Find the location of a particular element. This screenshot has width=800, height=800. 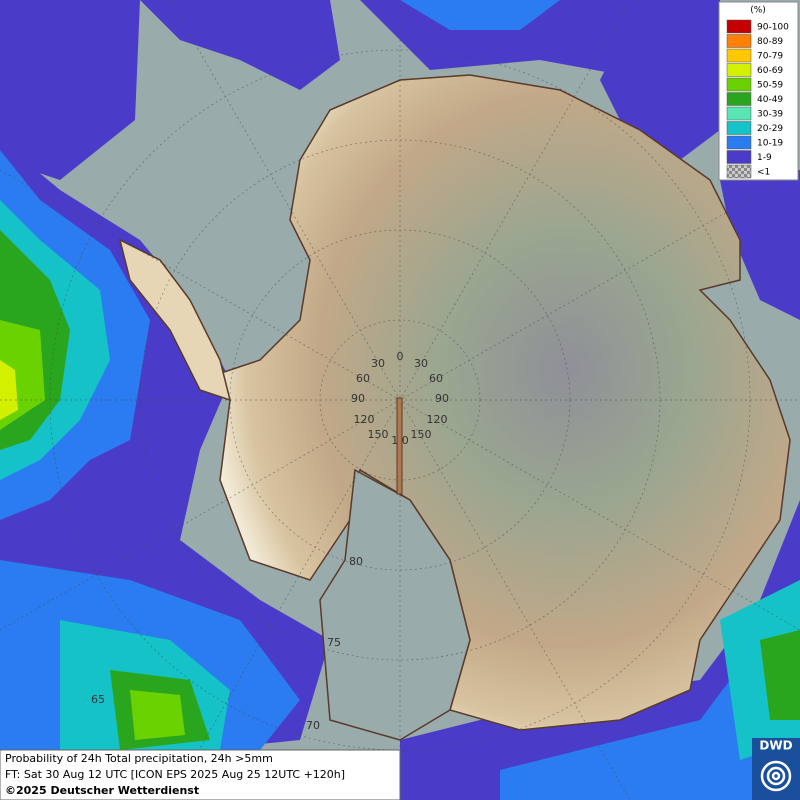

legend-label: 80-89 is located at coordinates (770, 42).